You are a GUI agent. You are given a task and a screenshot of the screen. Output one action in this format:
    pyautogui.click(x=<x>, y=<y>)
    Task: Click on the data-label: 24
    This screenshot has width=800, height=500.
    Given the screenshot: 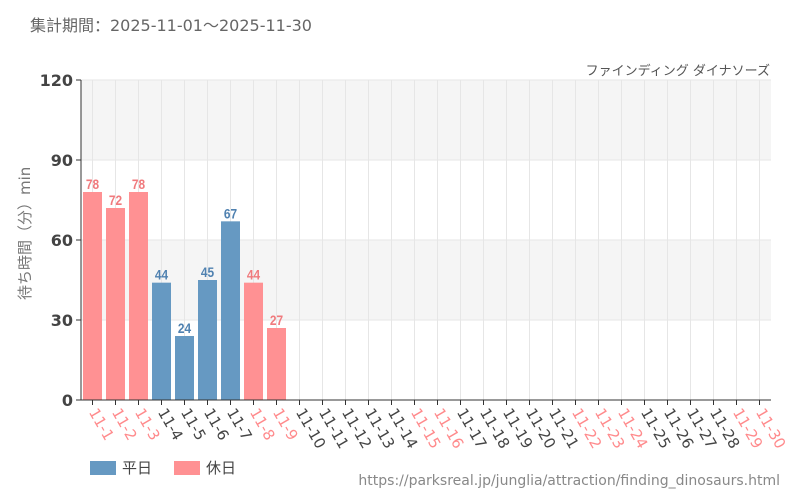 What is the action you would take?
    pyautogui.click(x=185, y=328)
    